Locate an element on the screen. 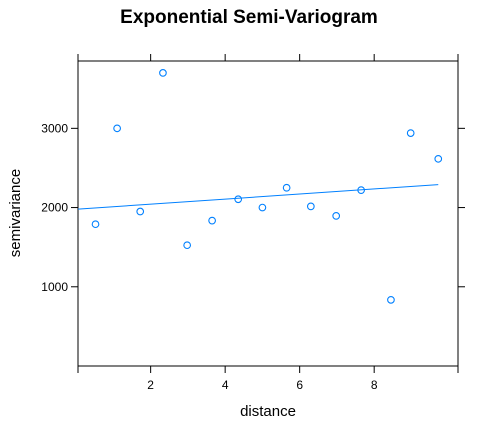 The image size is (498, 433). x-axis-label: distance is located at coordinates (268, 411).